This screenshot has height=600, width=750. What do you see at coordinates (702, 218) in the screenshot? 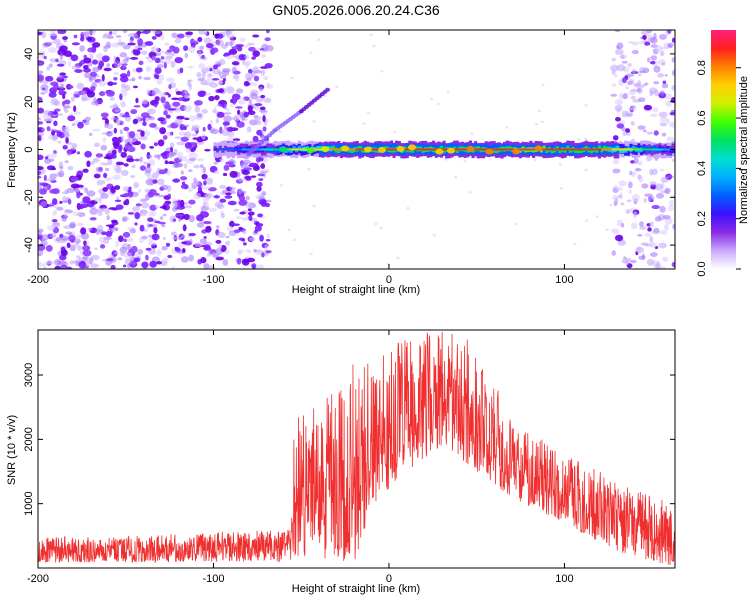
I see `colorbar-tick-label: 0.2` at bounding box center [702, 218].